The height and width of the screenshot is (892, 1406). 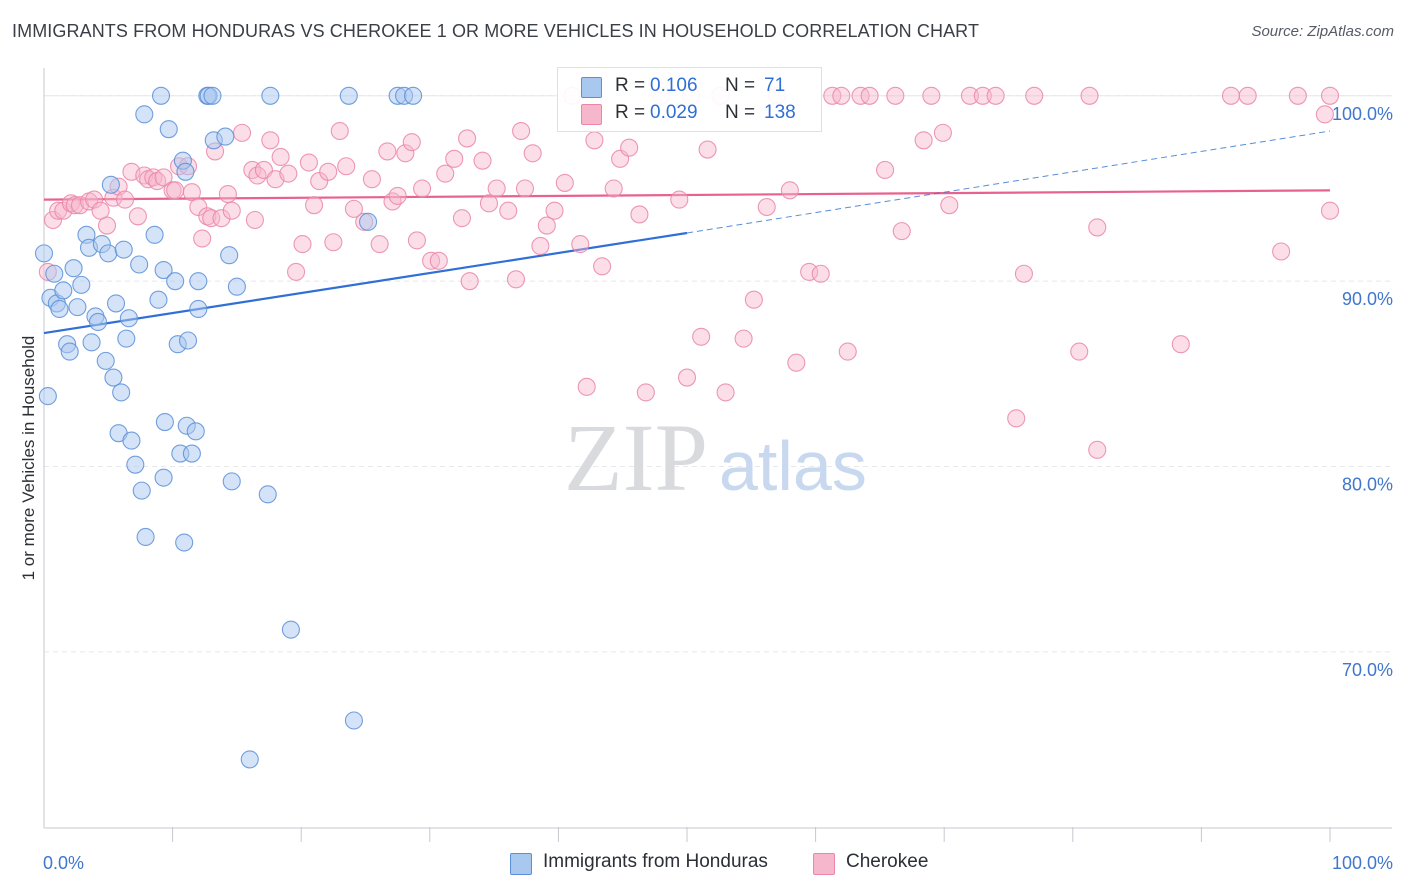 I want to click on watermark-atlas: atlas, so click(x=793, y=466).